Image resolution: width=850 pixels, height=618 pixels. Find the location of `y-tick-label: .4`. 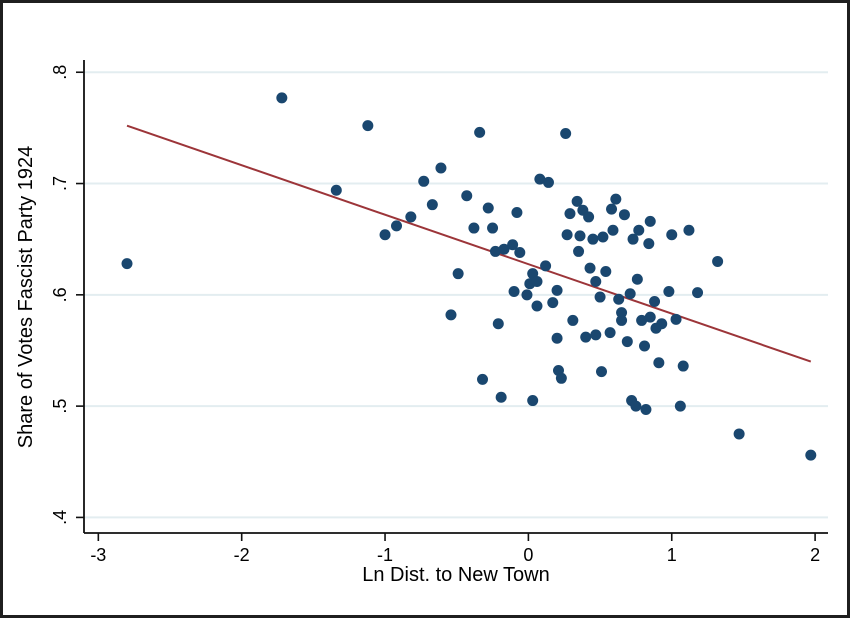

y-tick-label: .4 is located at coordinates (60, 517).